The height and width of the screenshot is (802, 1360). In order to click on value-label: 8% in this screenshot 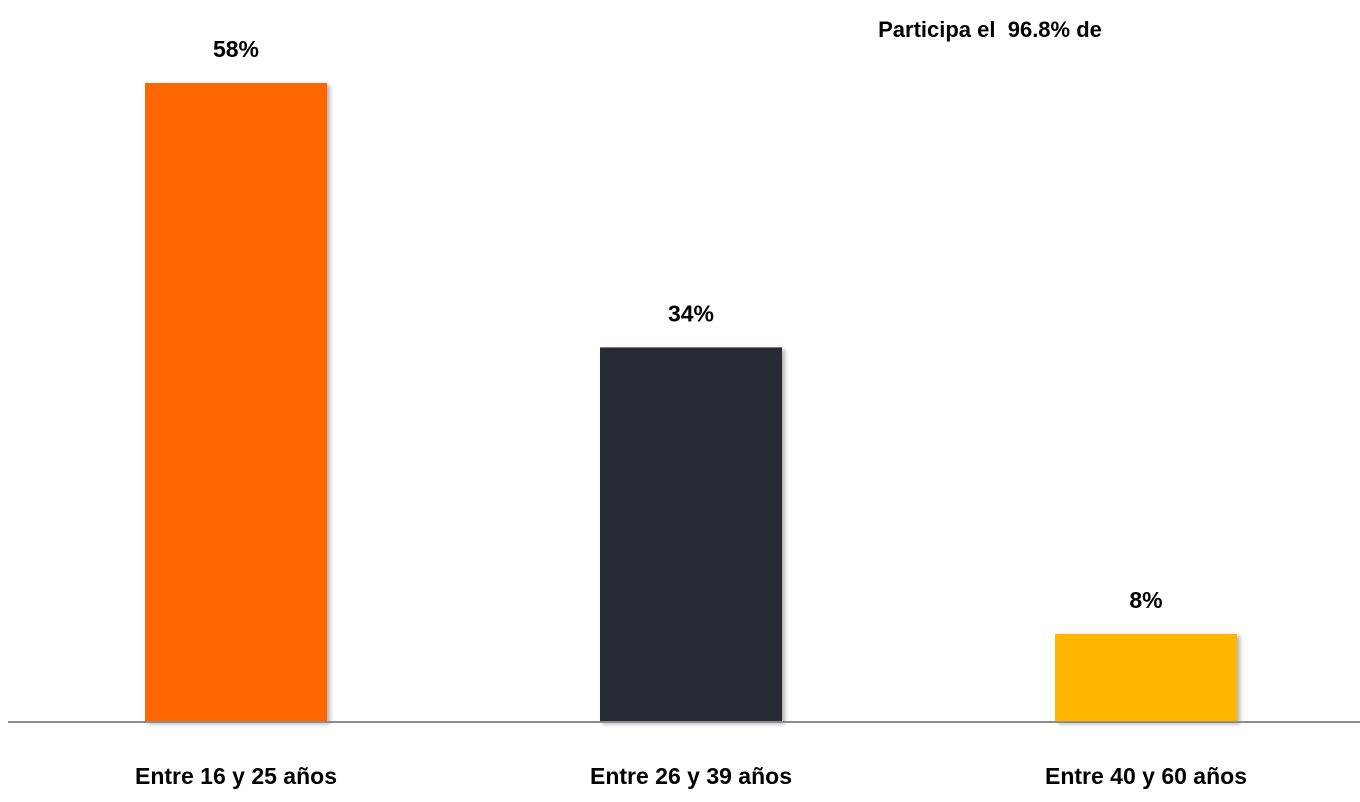, I will do `click(1145, 600)`.